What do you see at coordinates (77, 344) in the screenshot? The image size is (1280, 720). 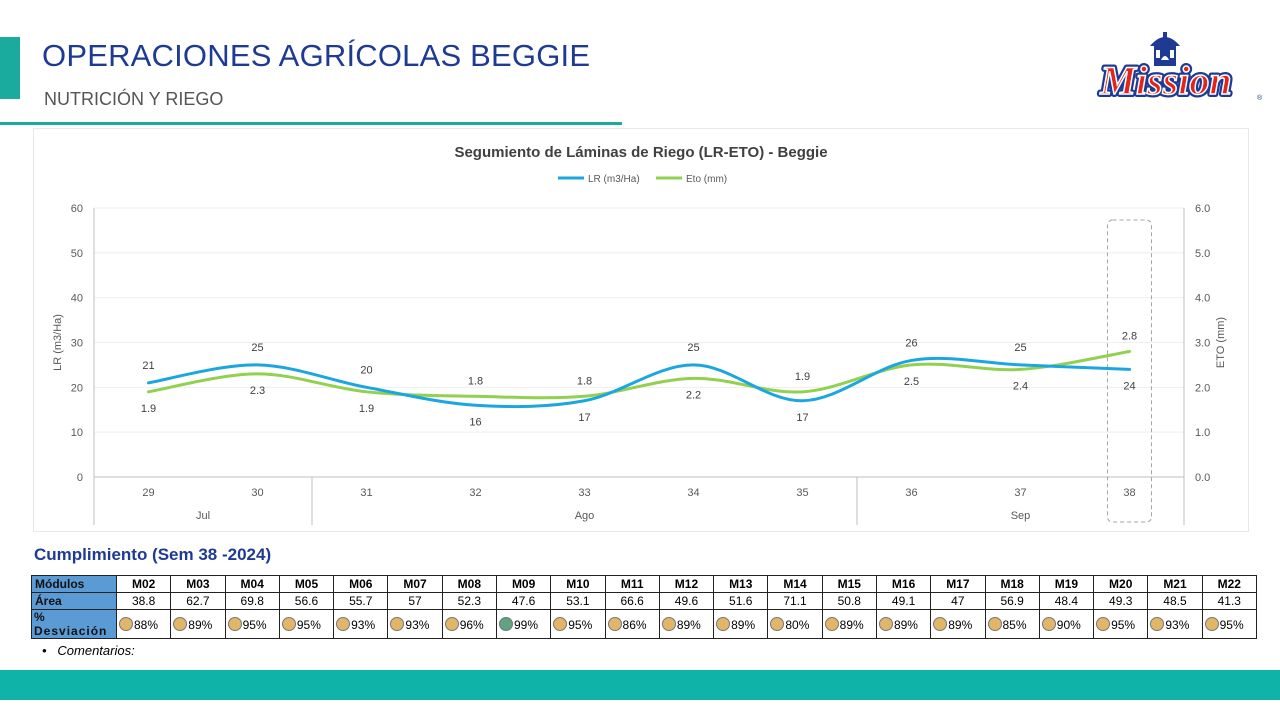 I see `y-tick-label: 30` at bounding box center [77, 344].